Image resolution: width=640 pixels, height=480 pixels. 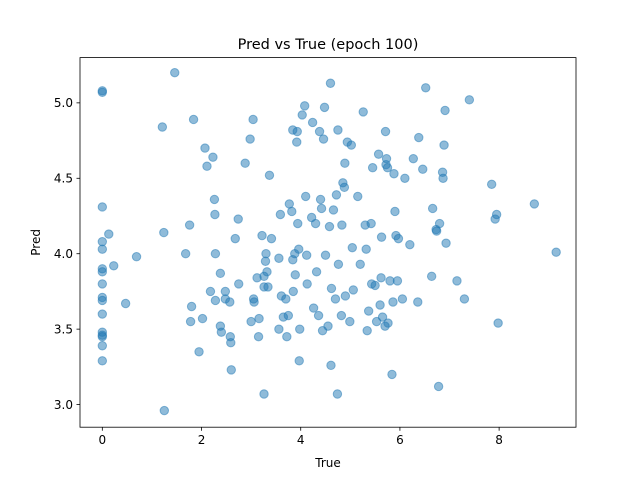 I want to click on y-axis-label: Pred, so click(x=36, y=242).